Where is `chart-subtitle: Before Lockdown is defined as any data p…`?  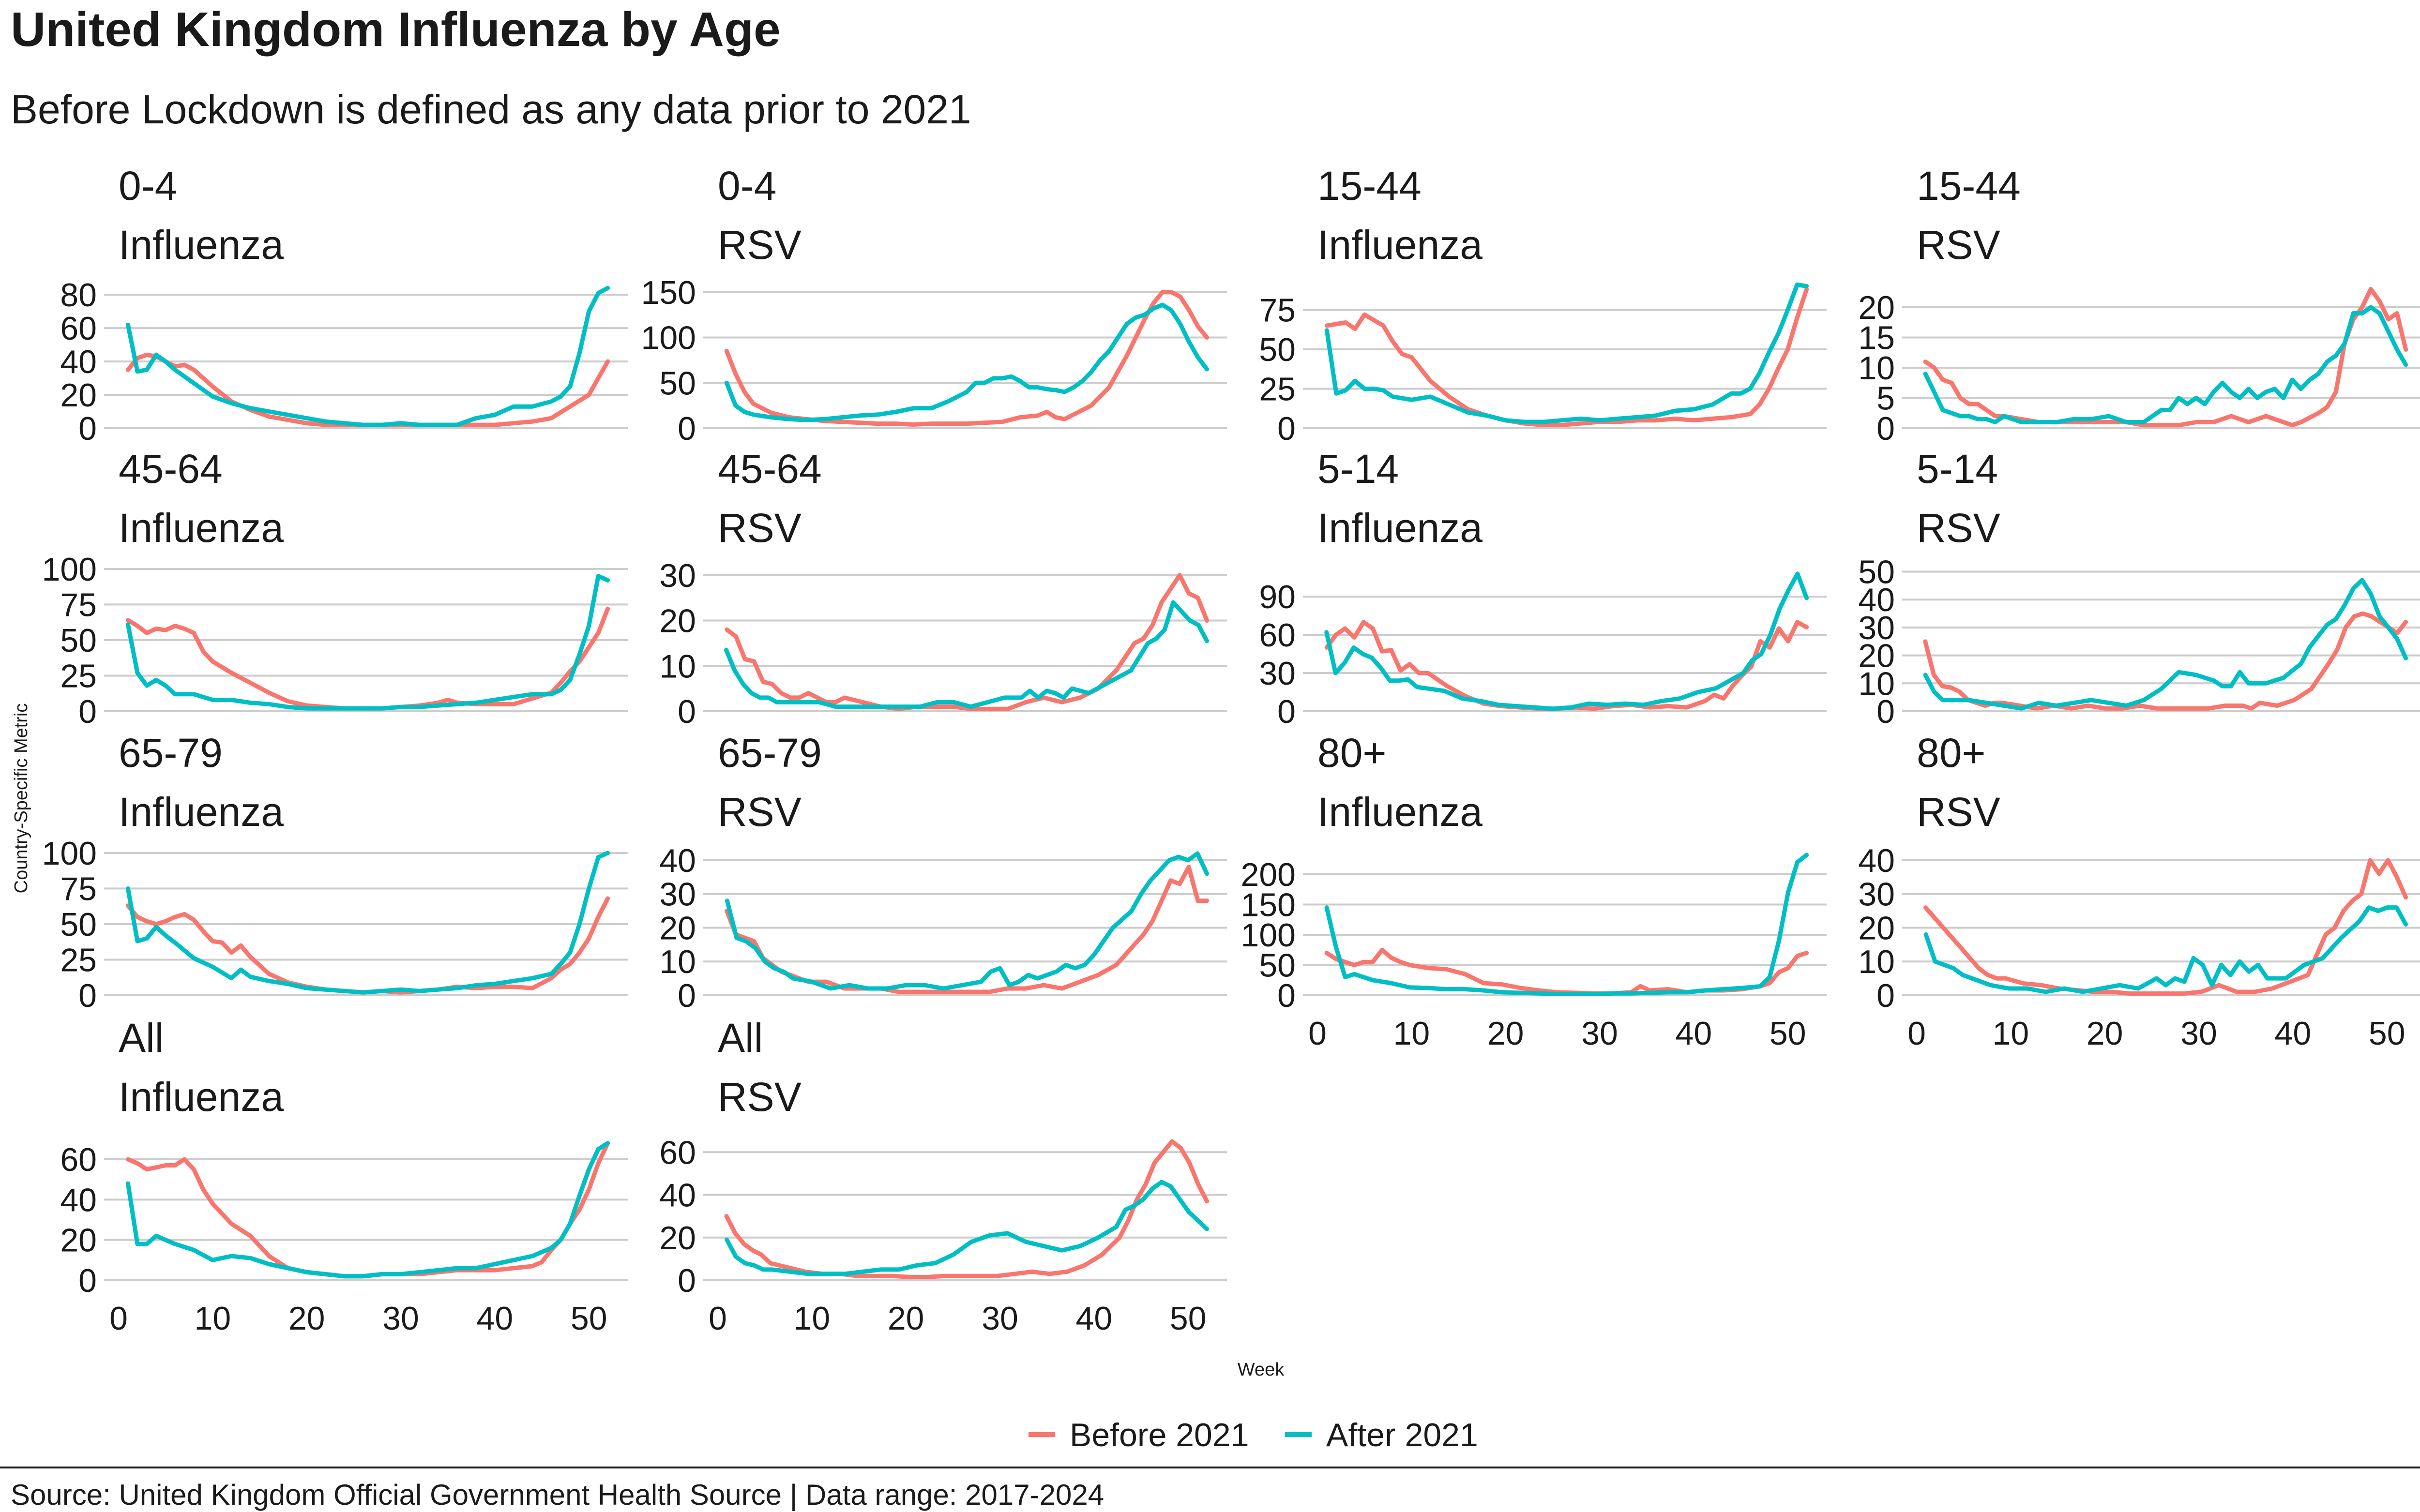
chart-subtitle: Before Lockdown is defined as any data p… is located at coordinates (491, 109).